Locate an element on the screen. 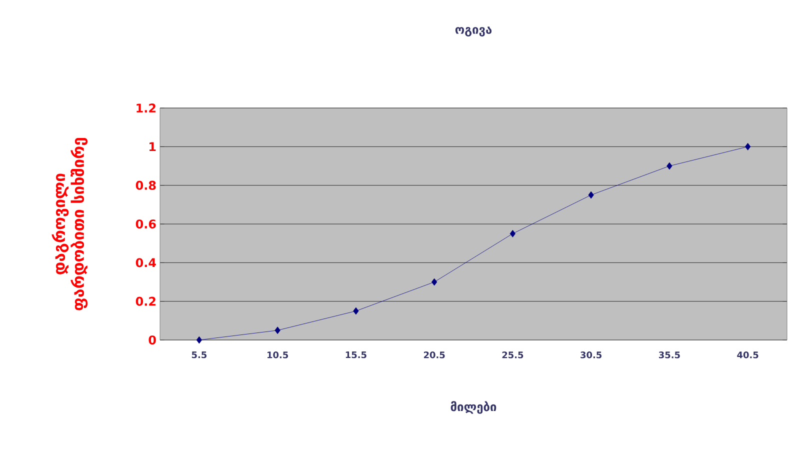  x-axis-title: მილები is located at coordinates (473, 407).